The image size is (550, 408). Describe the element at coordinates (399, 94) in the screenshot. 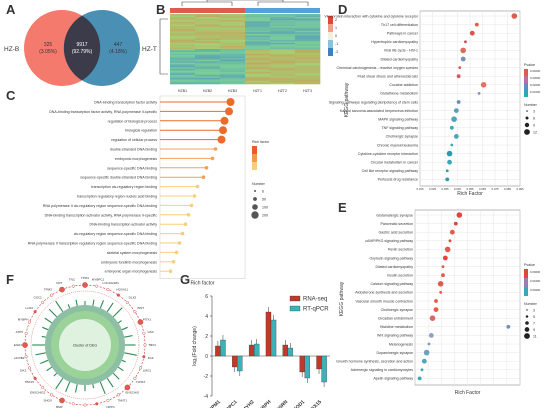

I see `bubble-term-label: Glutathione metabolism` at that location.